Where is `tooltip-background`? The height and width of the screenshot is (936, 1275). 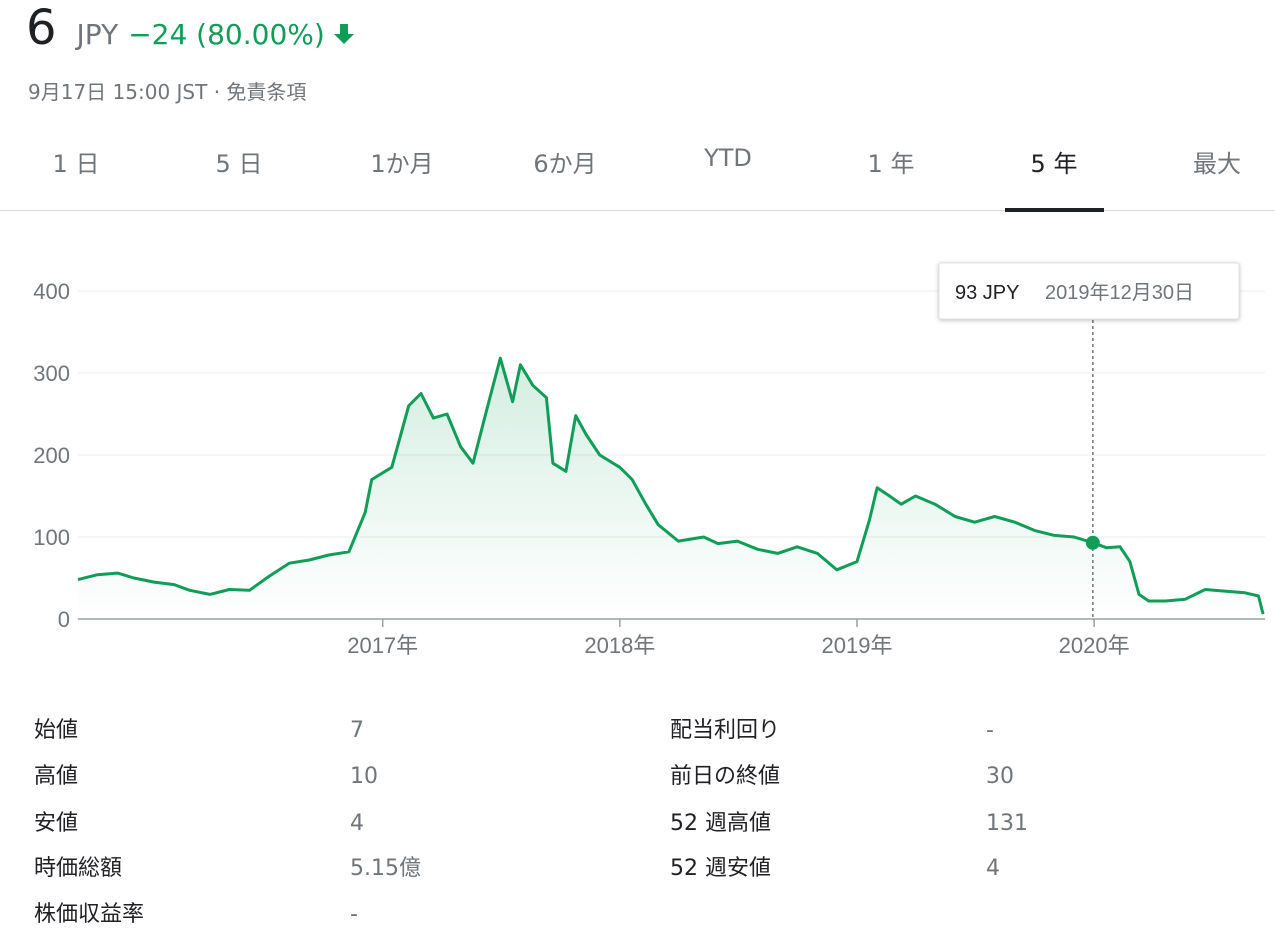
tooltip-background is located at coordinates (1089, 291).